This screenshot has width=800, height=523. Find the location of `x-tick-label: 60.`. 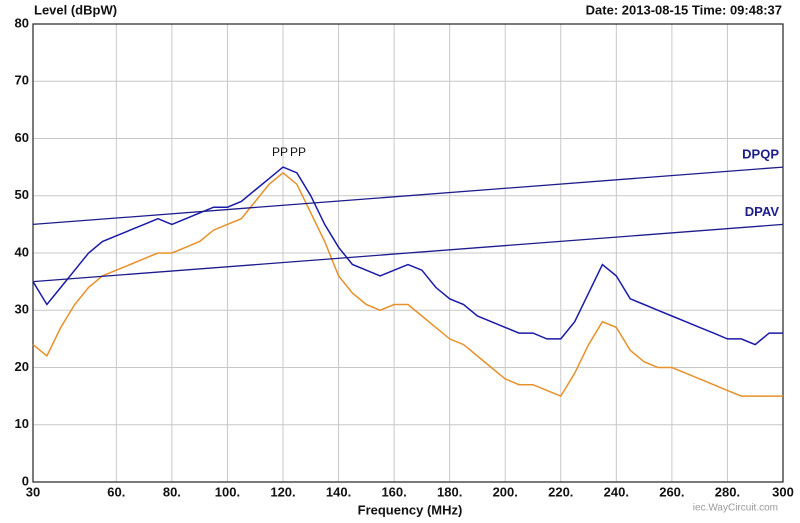

x-tick-label: 60. is located at coordinates (116, 491).